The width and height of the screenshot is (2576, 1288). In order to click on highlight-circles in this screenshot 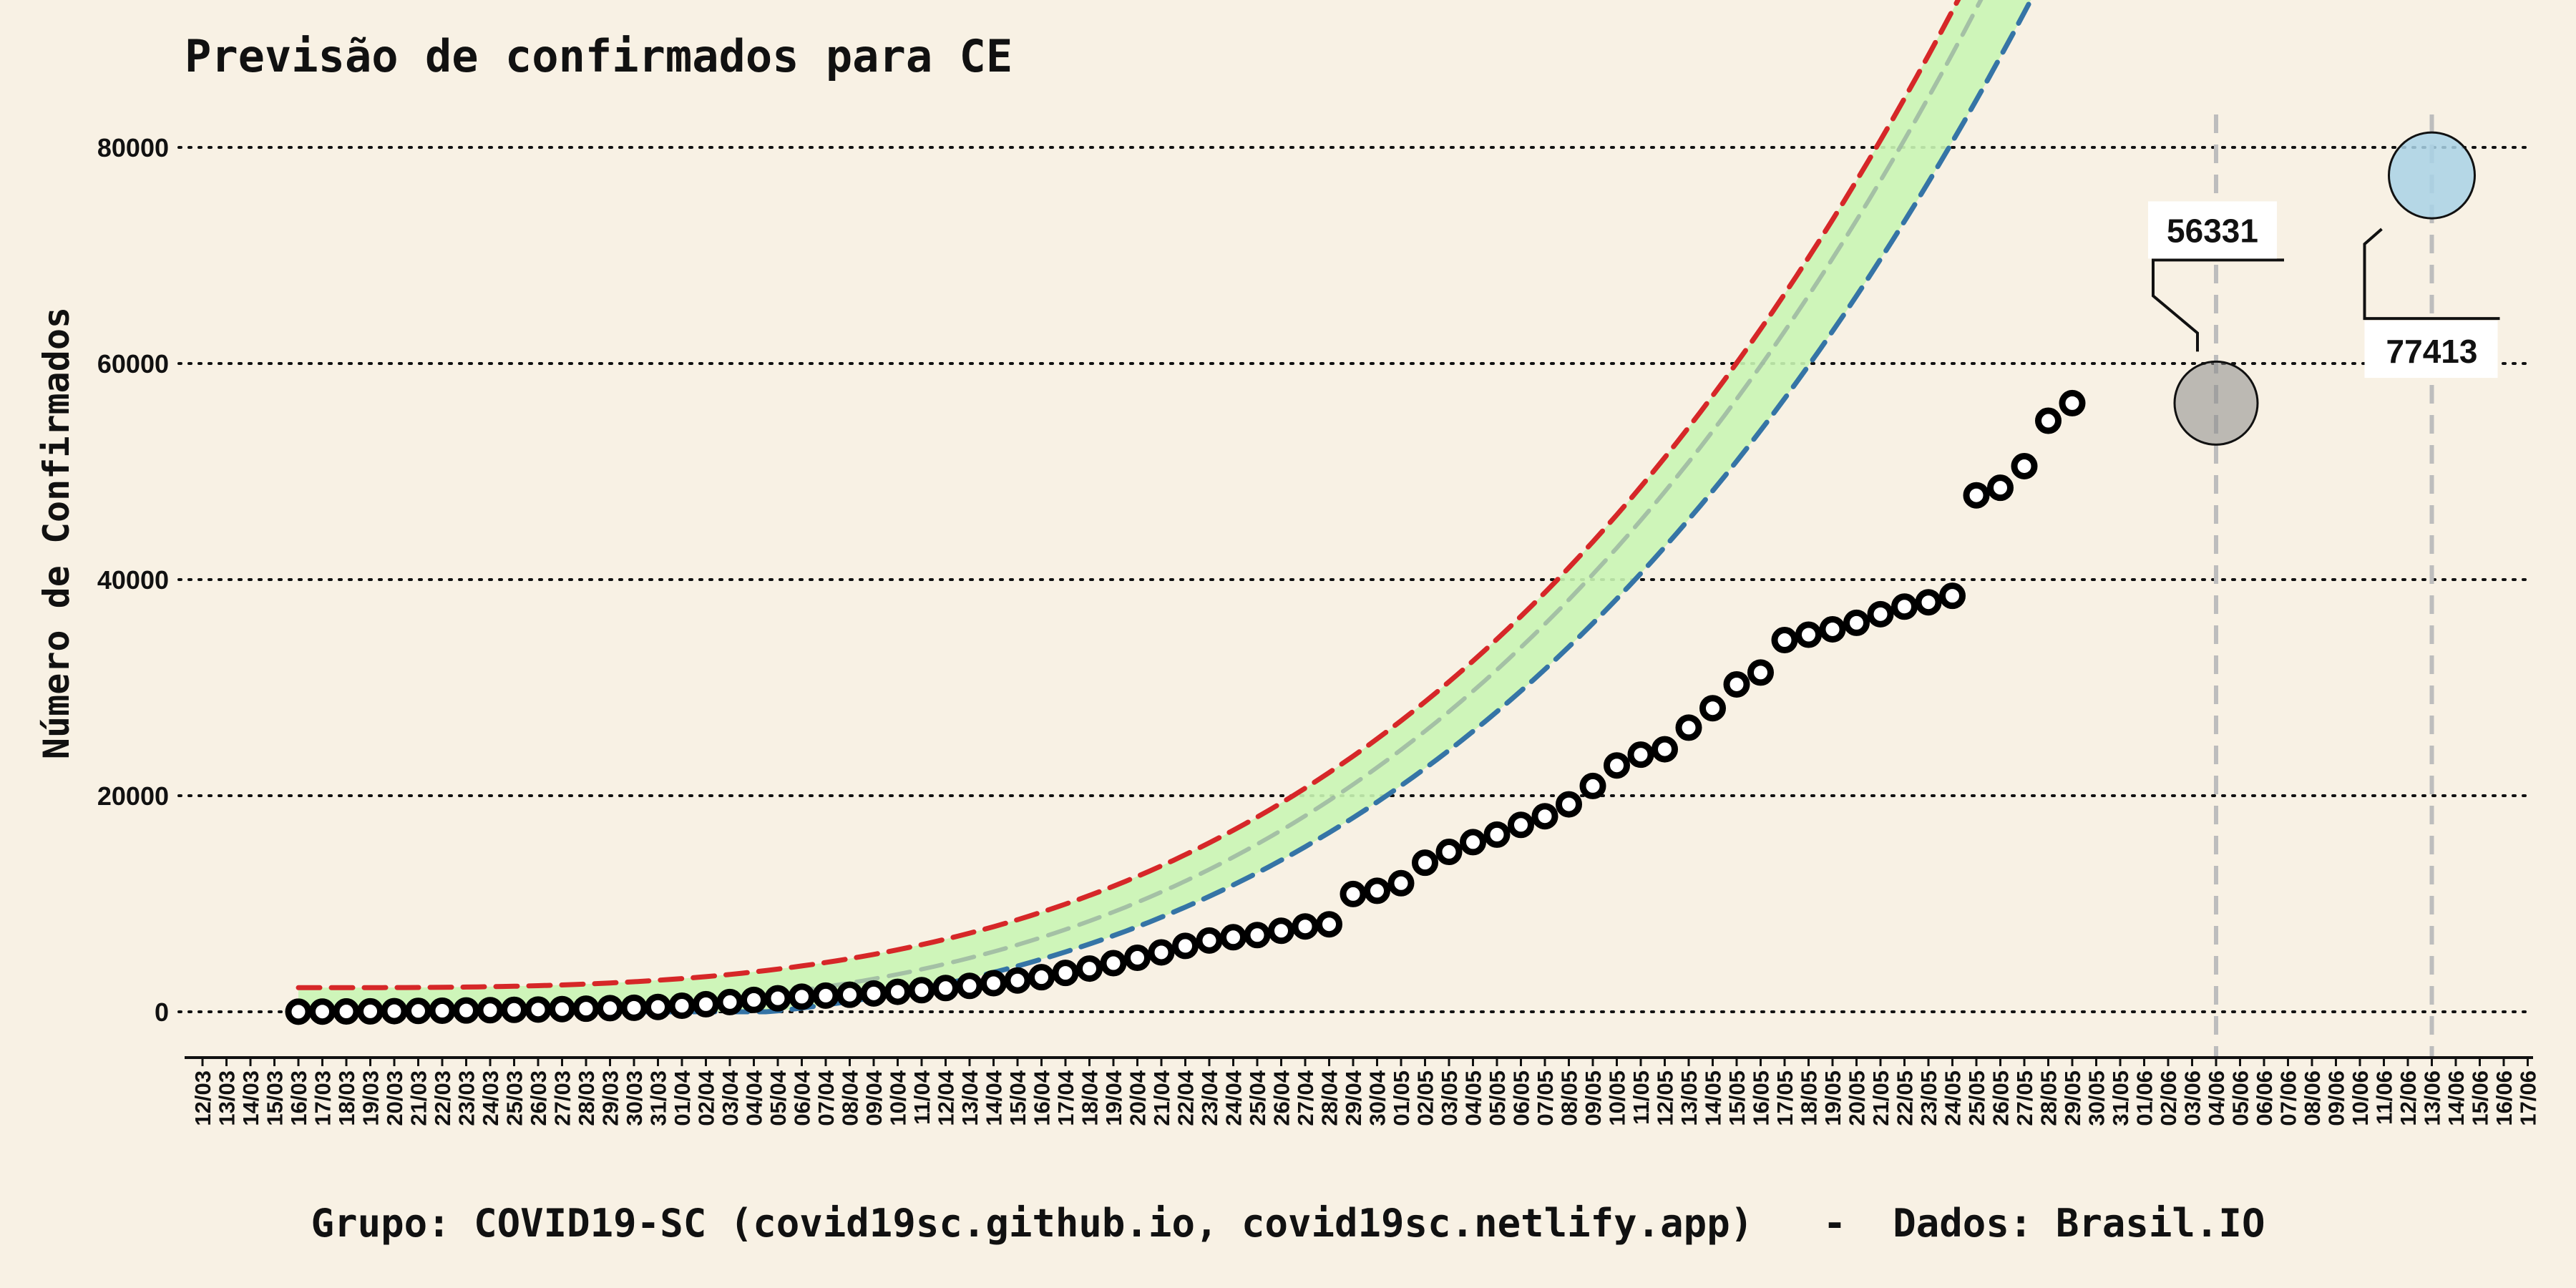, I will do `click(2324, 288)`.